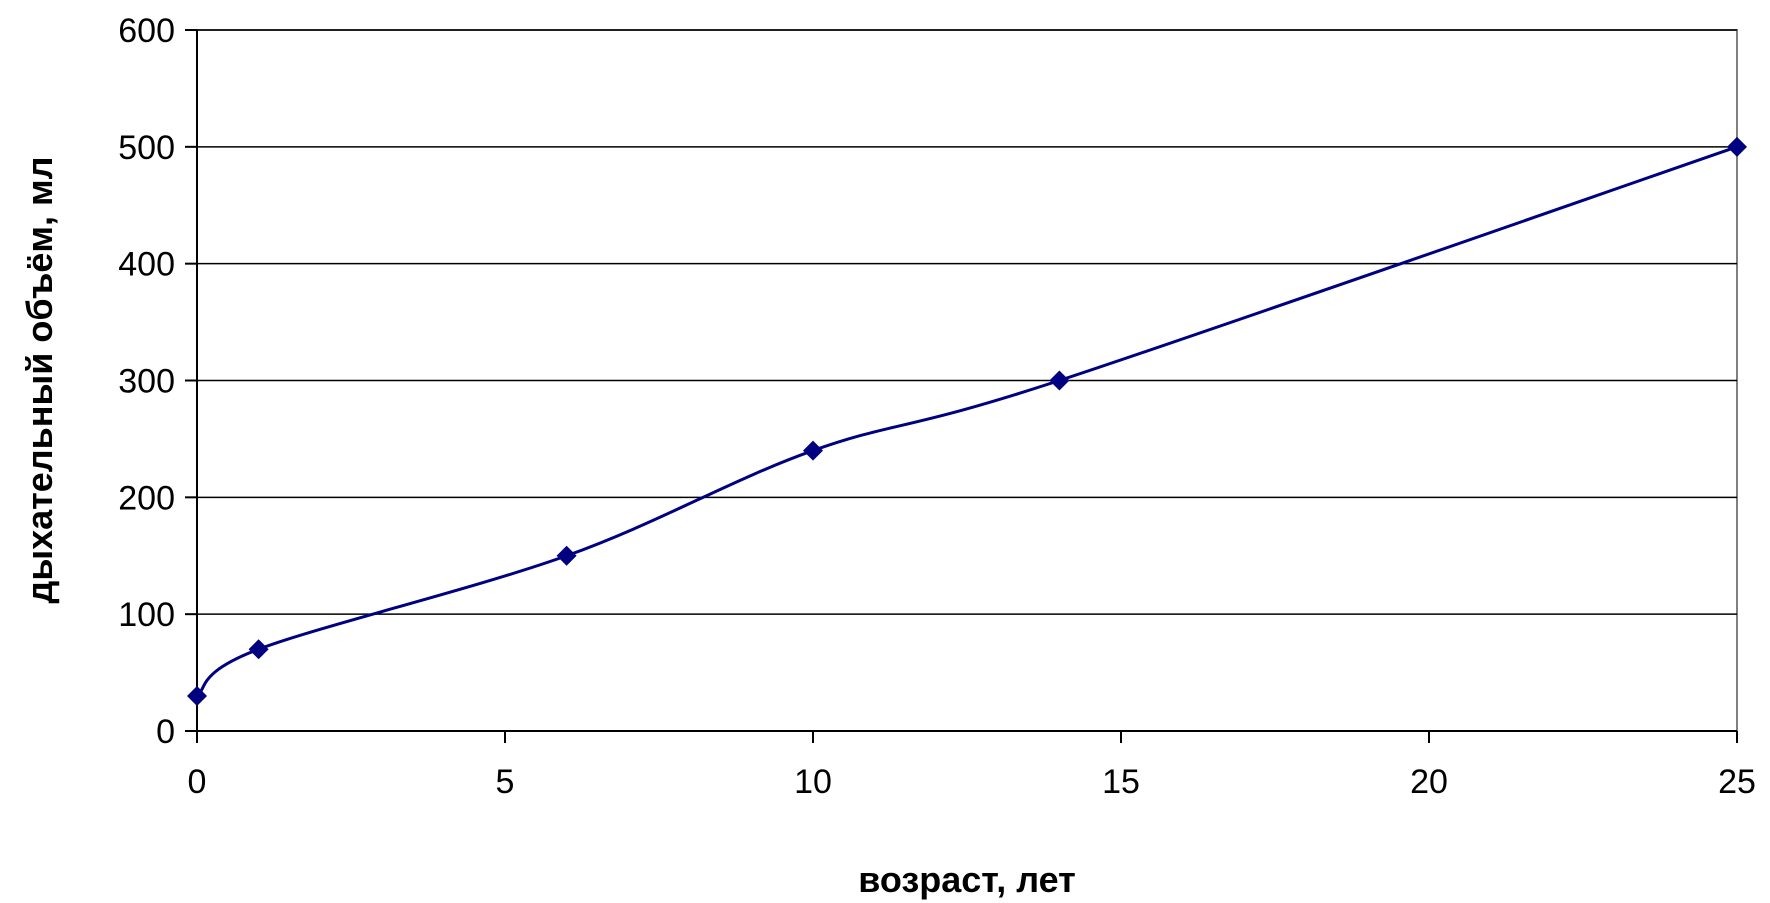 The width and height of the screenshot is (1770, 903). What do you see at coordinates (1429, 782) in the screenshot?
I see `x-tick-label-4: 20` at bounding box center [1429, 782].